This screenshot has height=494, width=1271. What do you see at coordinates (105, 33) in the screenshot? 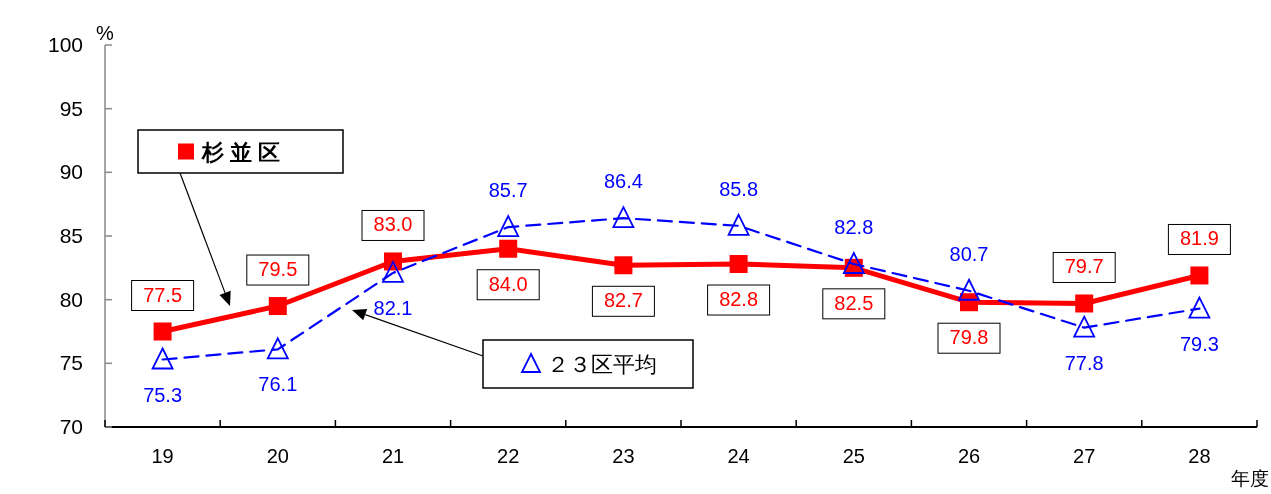
I see `y-axis-title: %` at bounding box center [105, 33].